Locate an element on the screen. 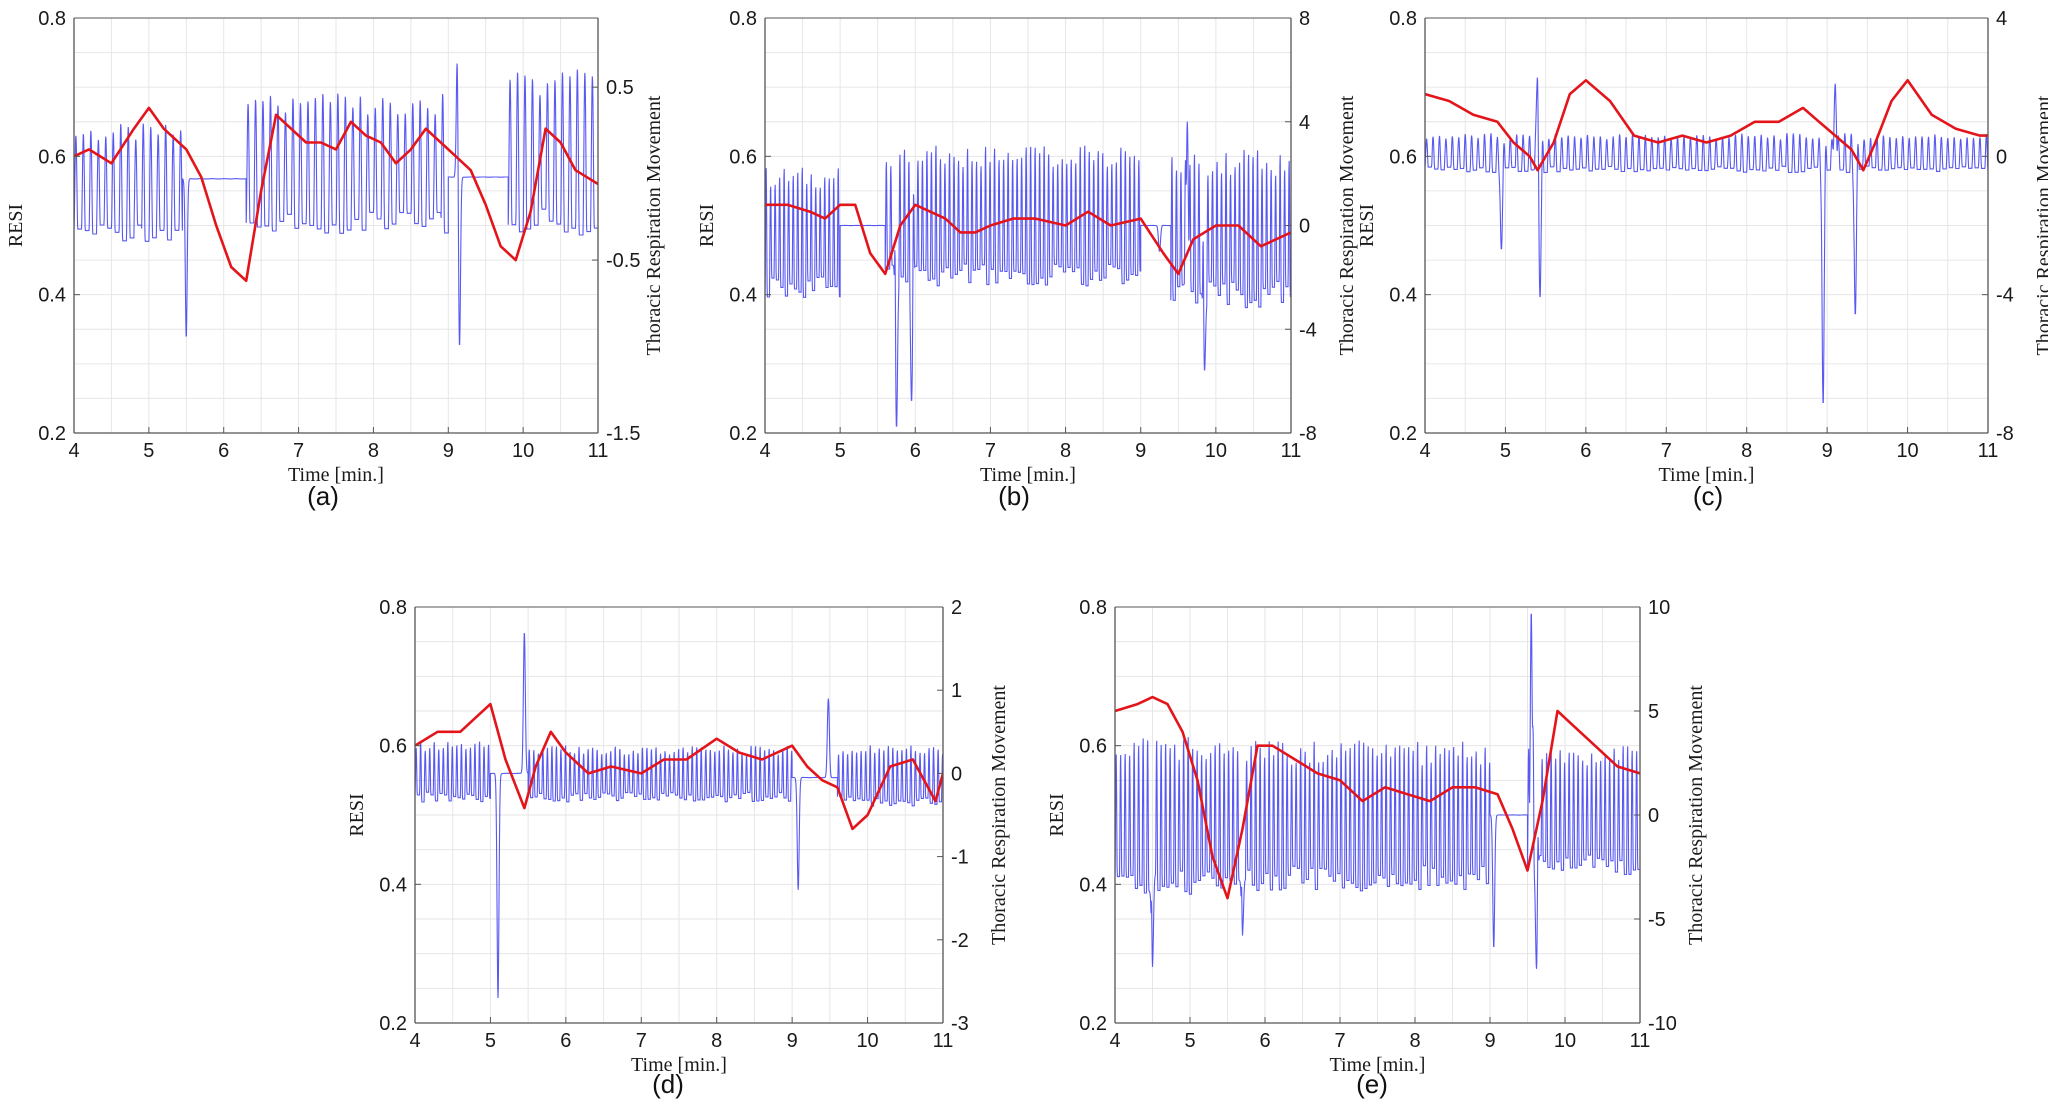 The image size is (2048, 1116). y2-tick-label: -5 is located at coordinates (1657, 920).